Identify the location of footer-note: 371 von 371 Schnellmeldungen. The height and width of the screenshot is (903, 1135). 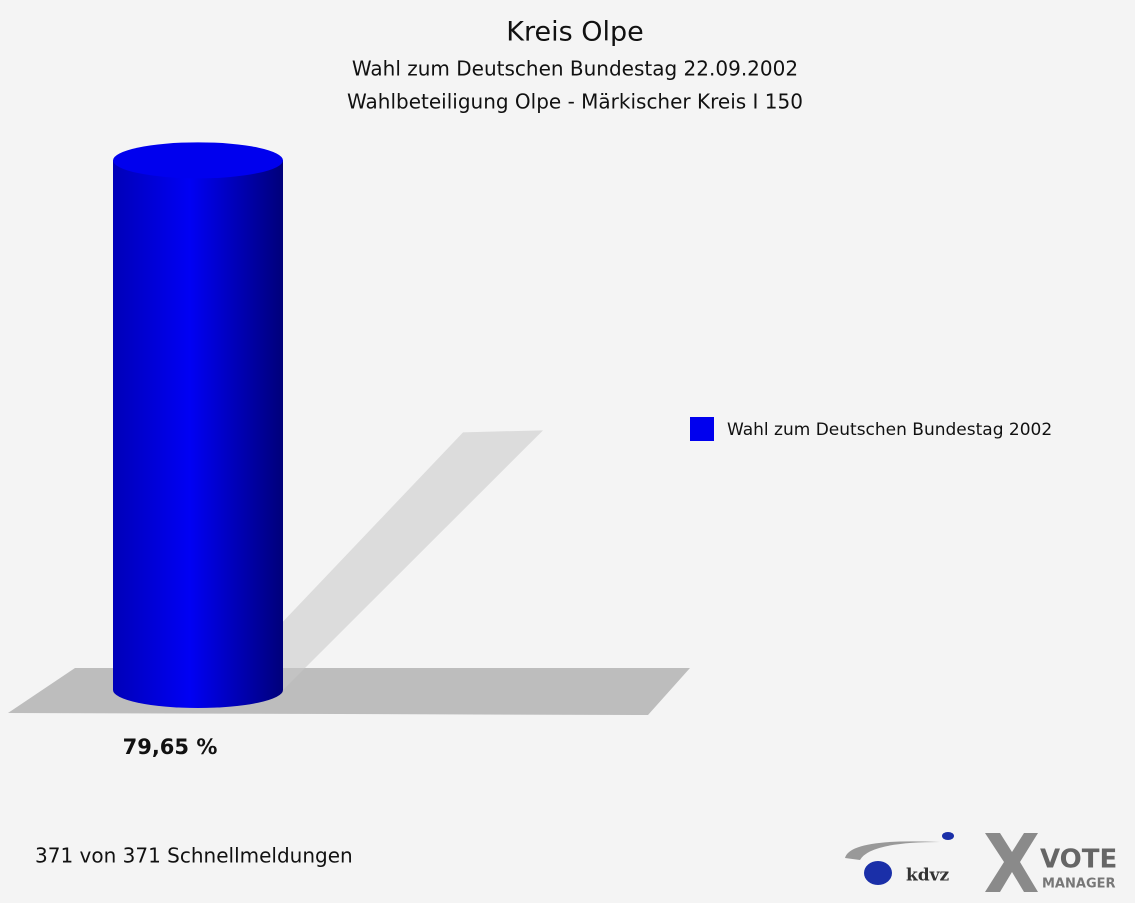
(194, 856).